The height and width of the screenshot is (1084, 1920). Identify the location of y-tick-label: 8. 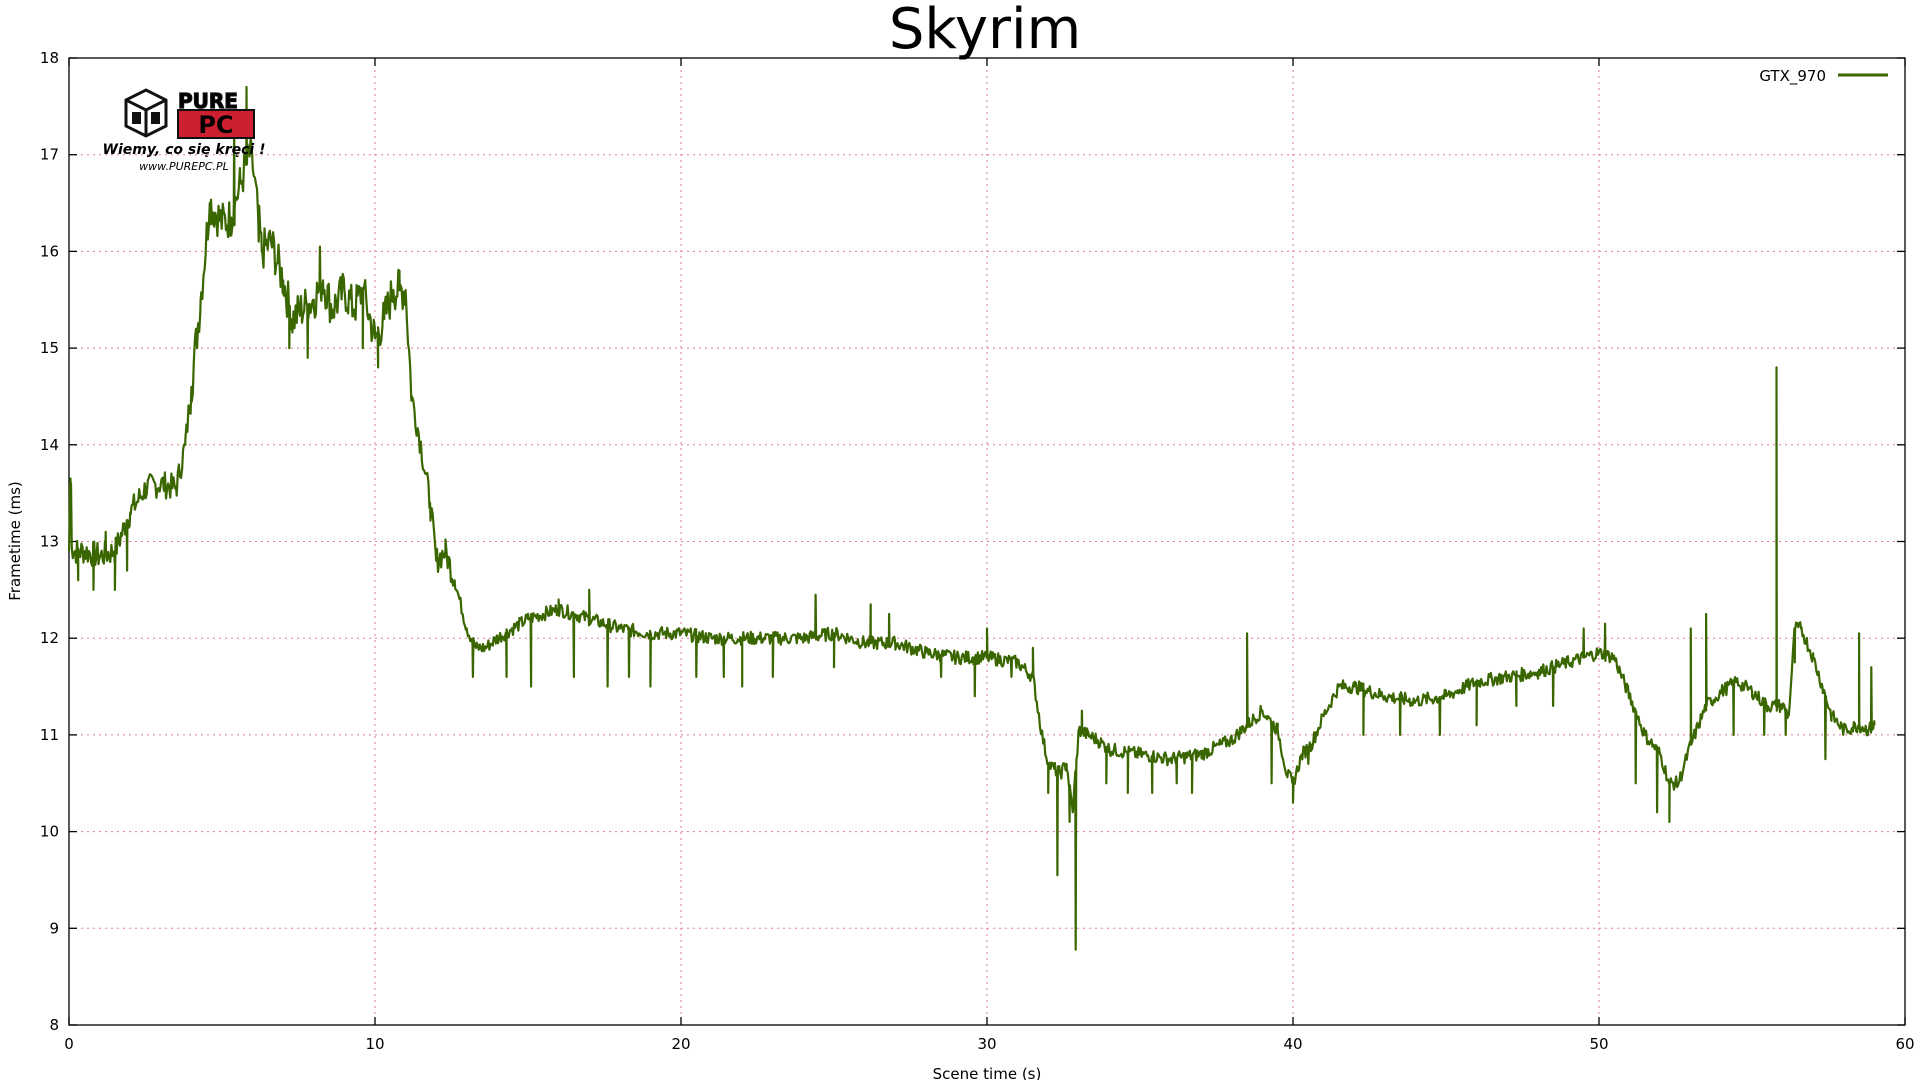
(54, 1025).